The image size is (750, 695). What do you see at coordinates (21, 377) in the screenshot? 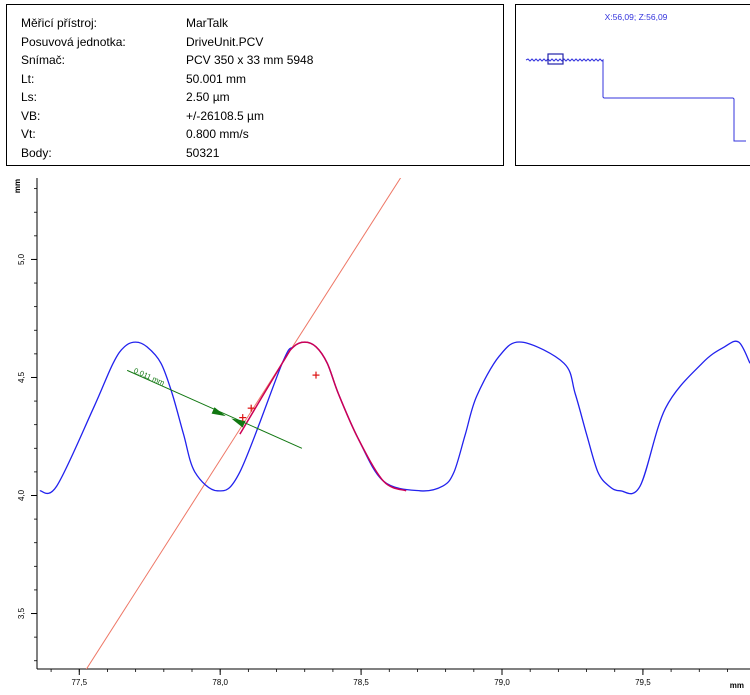
I see `y-axis-tick-label: 4,5` at bounding box center [21, 377].